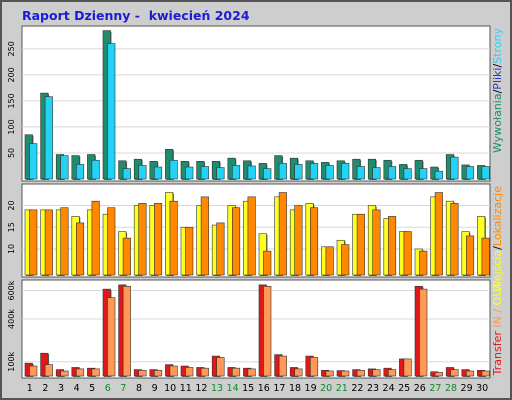 The width and height of the screenshot is (512, 400). Describe the element at coordinates (186, 388) in the screenshot. I see `x-tick-label-11: 11` at that location.